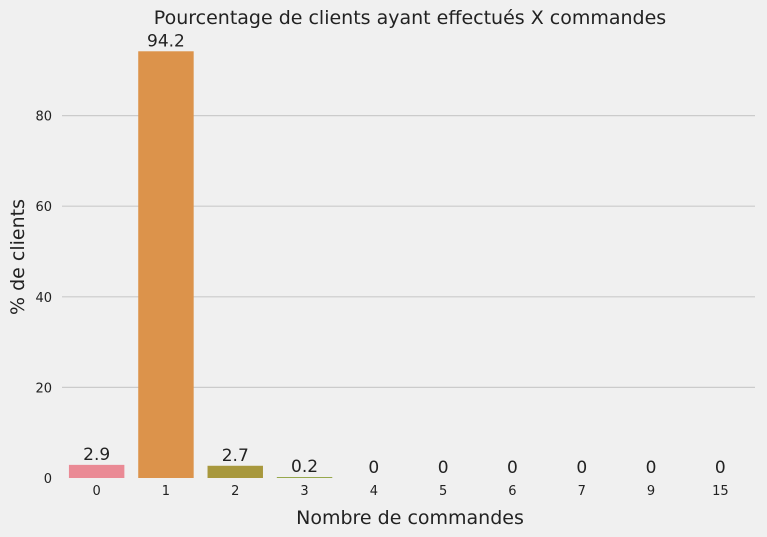  What do you see at coordinates (235, 456) in the screenshot?
I see `bar-value-label: 2.7` at bounding box center [235, 456].